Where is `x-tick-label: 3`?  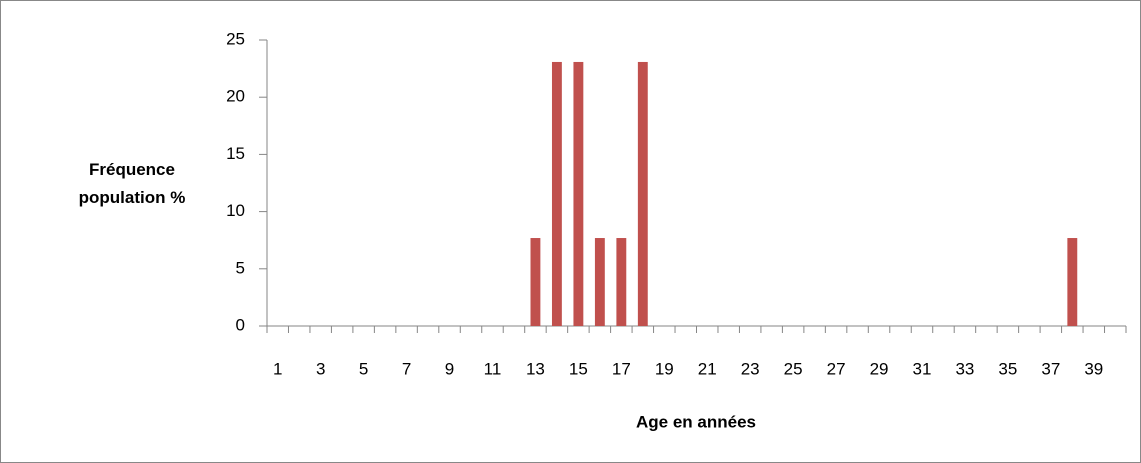 x-tick-label: 3 is located at coordinates (320, 368).